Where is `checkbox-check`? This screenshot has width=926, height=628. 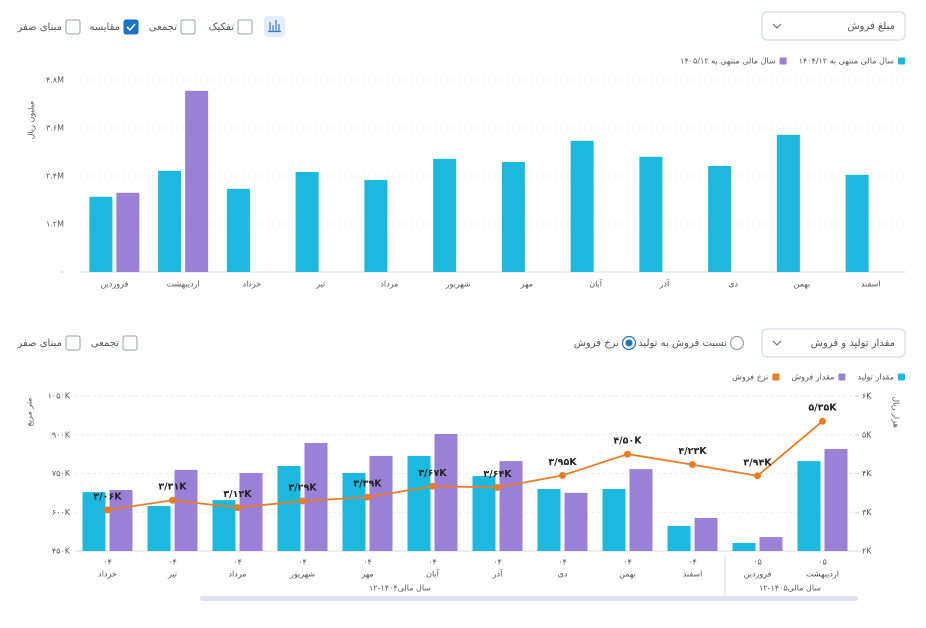 checkbox-check is located at coordinates (131, 27).